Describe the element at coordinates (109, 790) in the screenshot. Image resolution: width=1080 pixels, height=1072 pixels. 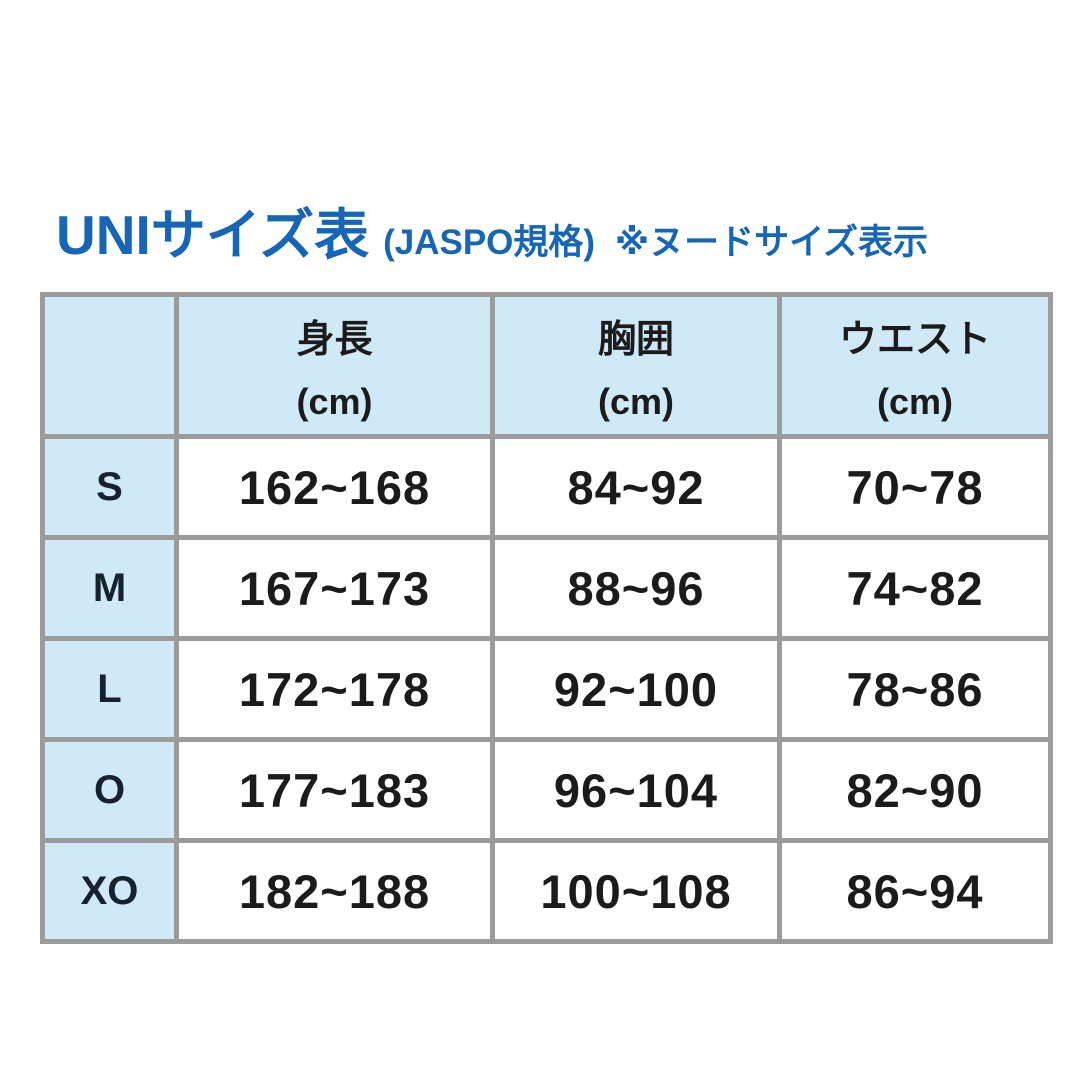
I see `size-label: O` at that location.